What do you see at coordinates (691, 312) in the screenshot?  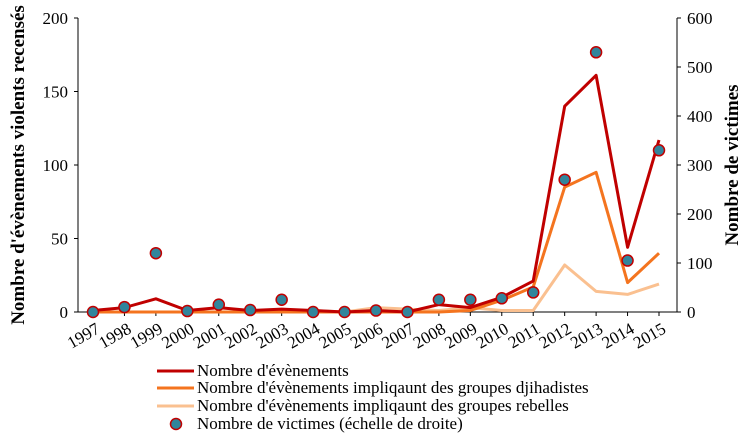 I see `right-tick-label: 0` at bounding box center [691, 312].